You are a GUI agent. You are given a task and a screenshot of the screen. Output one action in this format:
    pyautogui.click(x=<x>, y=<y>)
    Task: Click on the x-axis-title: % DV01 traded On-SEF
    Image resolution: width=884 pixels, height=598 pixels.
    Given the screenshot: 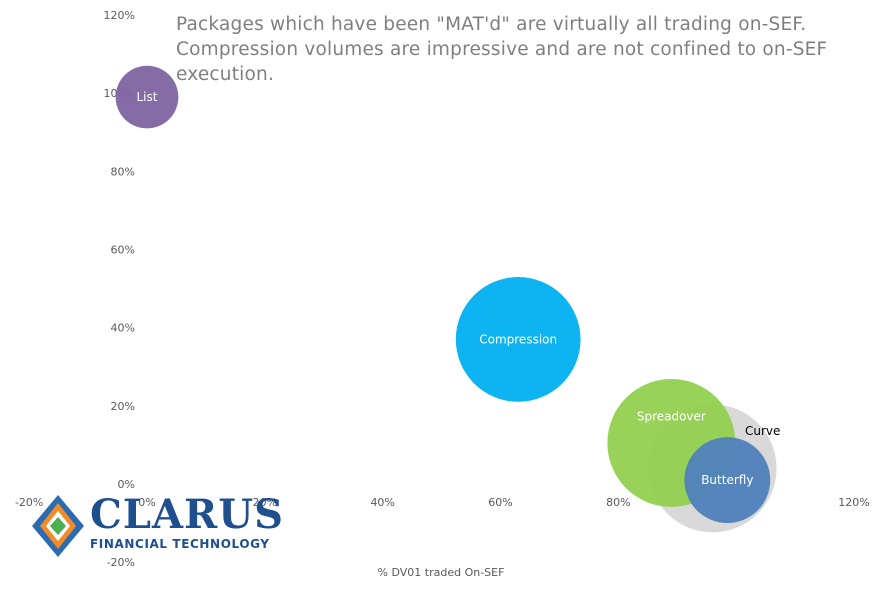 What is the action you would take?
    pyautogui.click(x=441, y=572)
    